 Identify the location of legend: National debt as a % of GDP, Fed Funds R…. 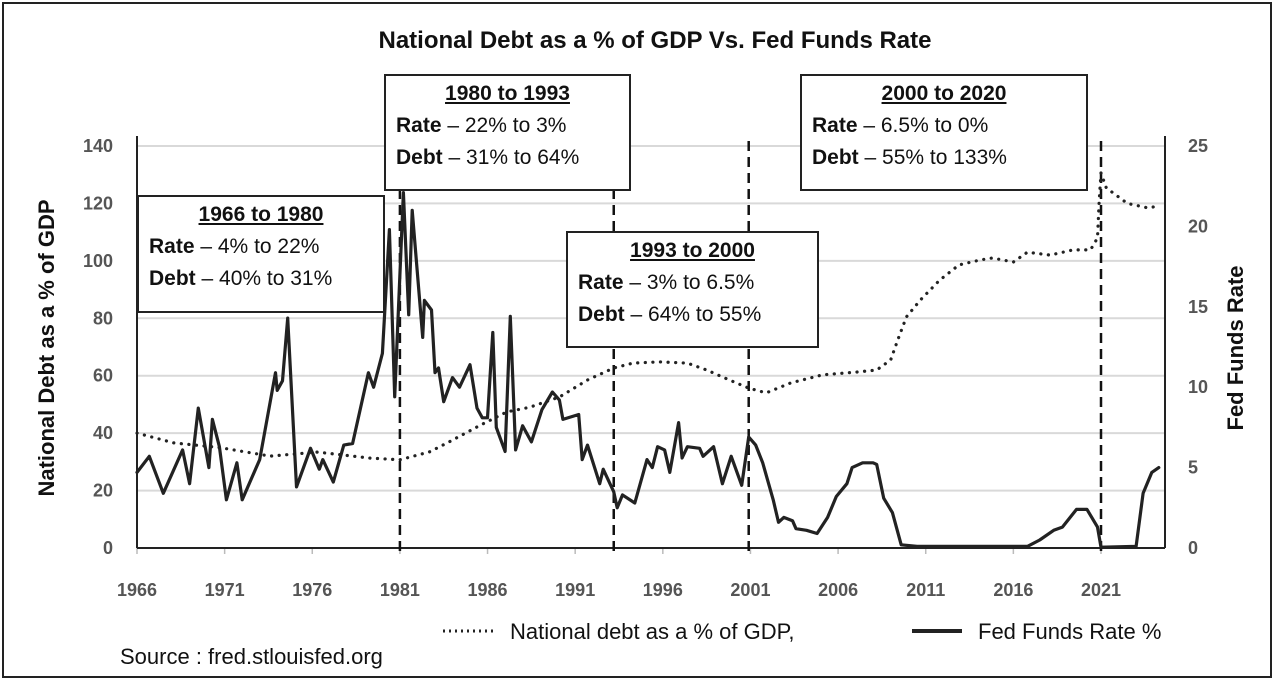
(802, 631).